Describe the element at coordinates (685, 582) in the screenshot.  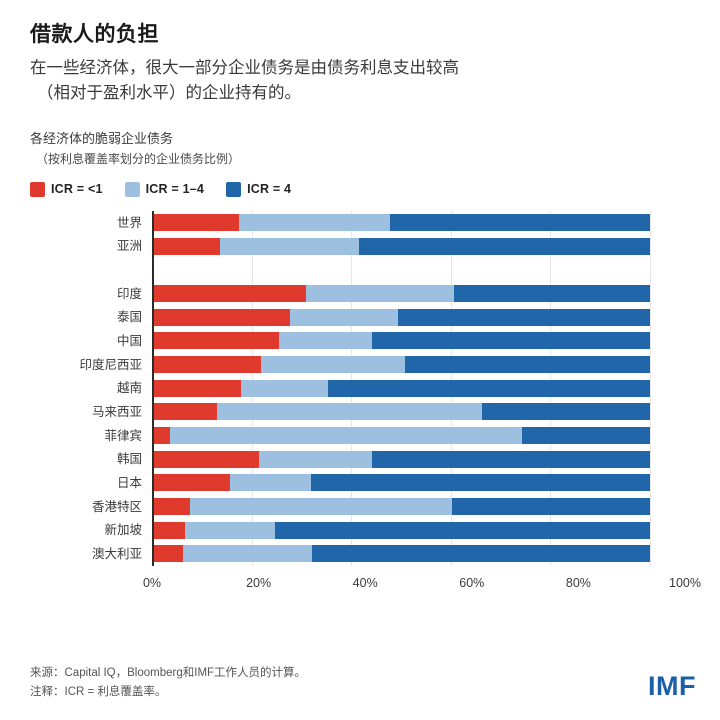
I see `x-axis-tick-label: 100%` at that location.